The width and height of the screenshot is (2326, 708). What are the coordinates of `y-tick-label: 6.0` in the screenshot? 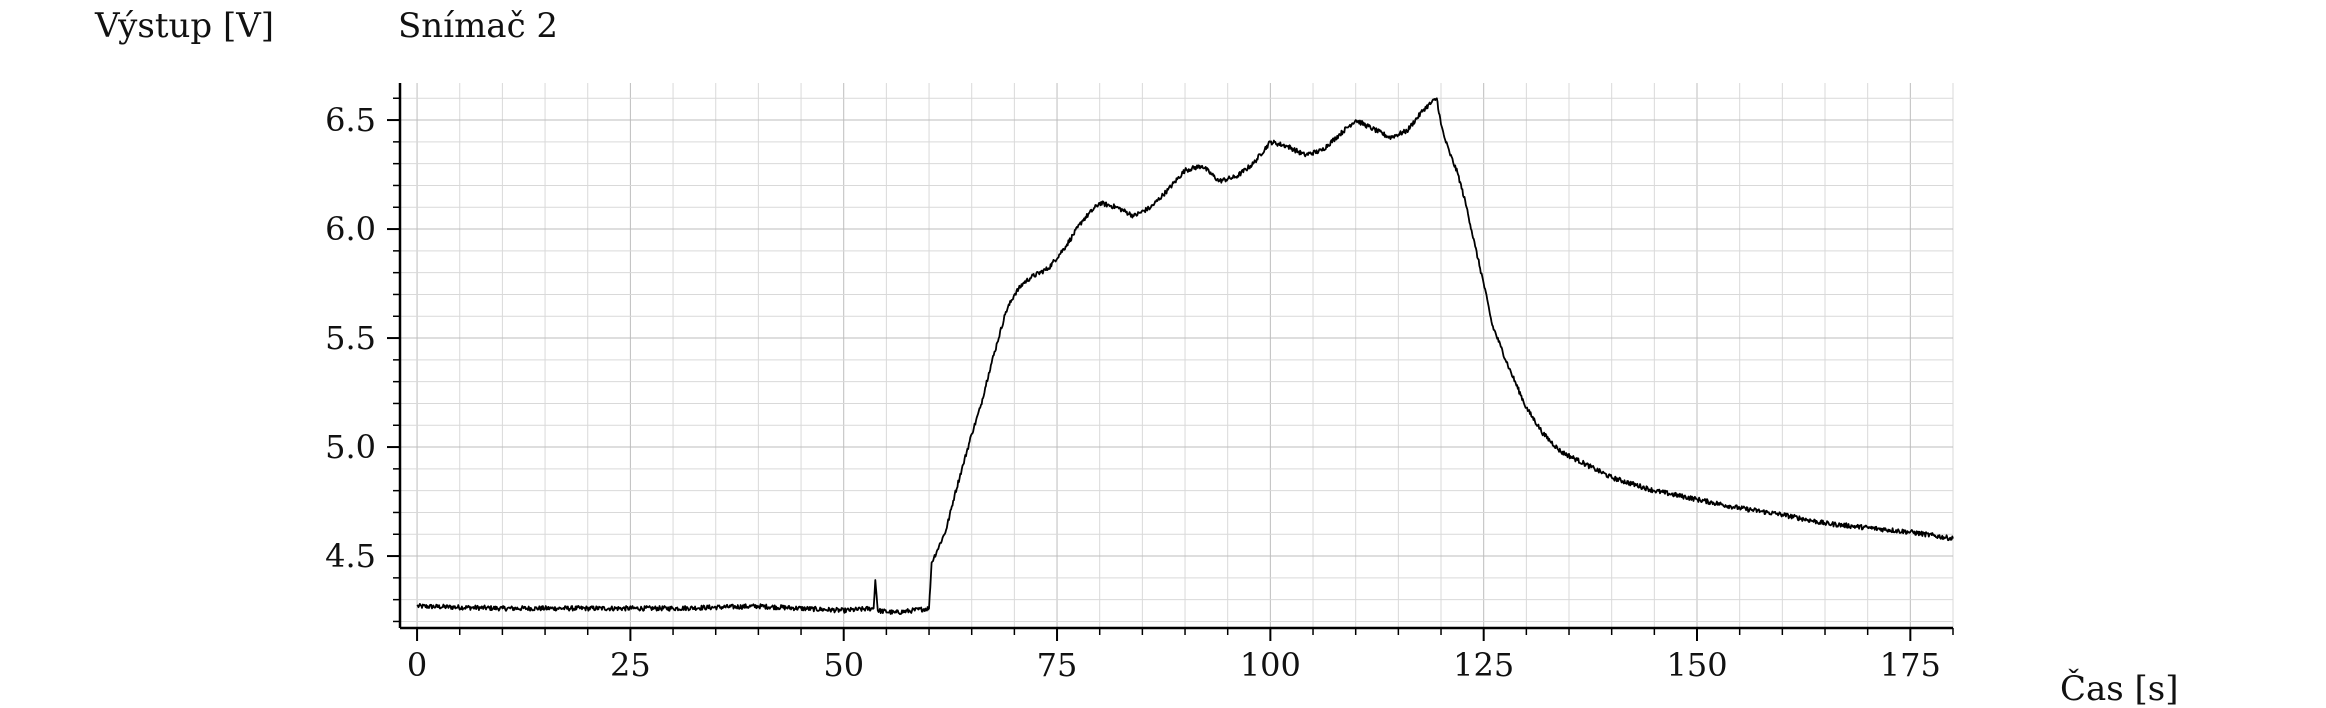 It's located at (350, 229).